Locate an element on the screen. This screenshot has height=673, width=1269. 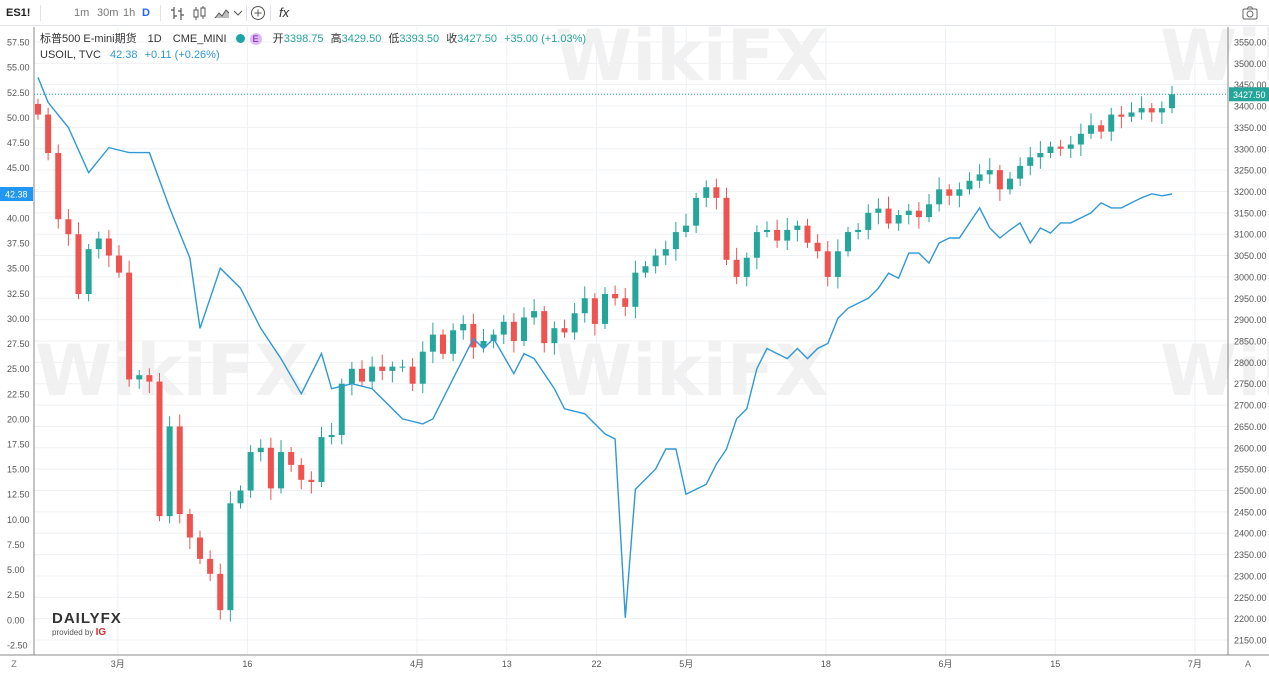
right-axis-tick: 2700.00 is located at coordinates (1250, 406).